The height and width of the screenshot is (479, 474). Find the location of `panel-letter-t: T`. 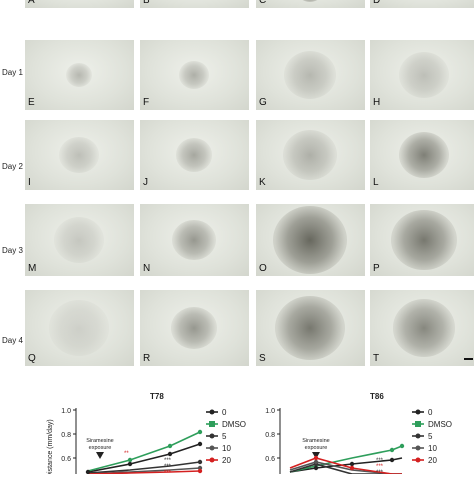

panel-letter-t: T is located at coordinates (376, 358).